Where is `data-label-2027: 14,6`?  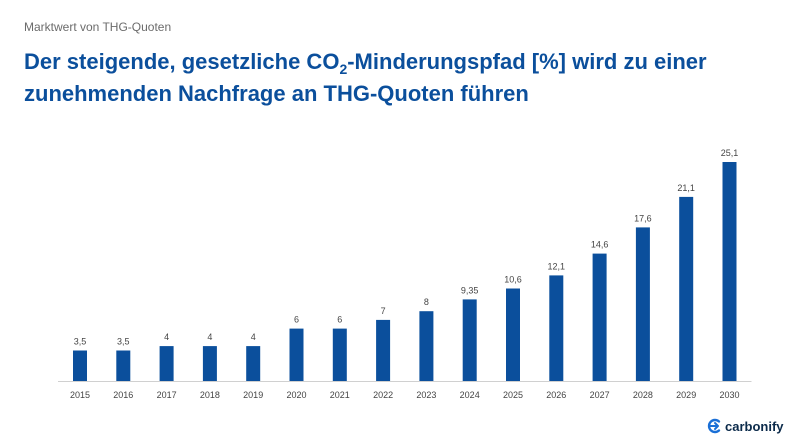 data-label-2027: 14,6 is located at coordinates (600, 245).